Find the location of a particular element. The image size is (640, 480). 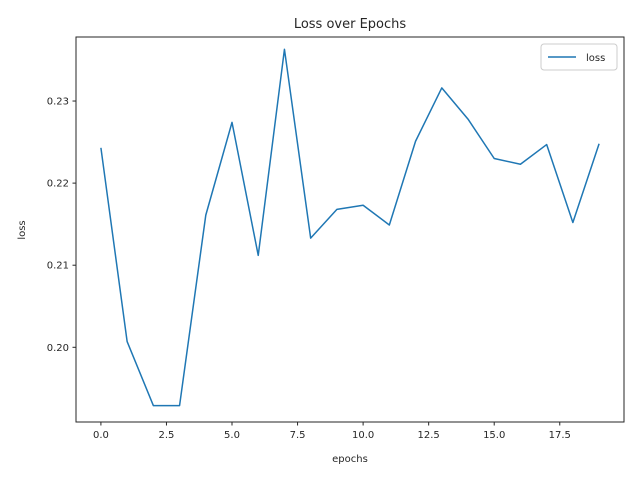

y-tick-label: 0.23 is located at coordinates (58, 102).